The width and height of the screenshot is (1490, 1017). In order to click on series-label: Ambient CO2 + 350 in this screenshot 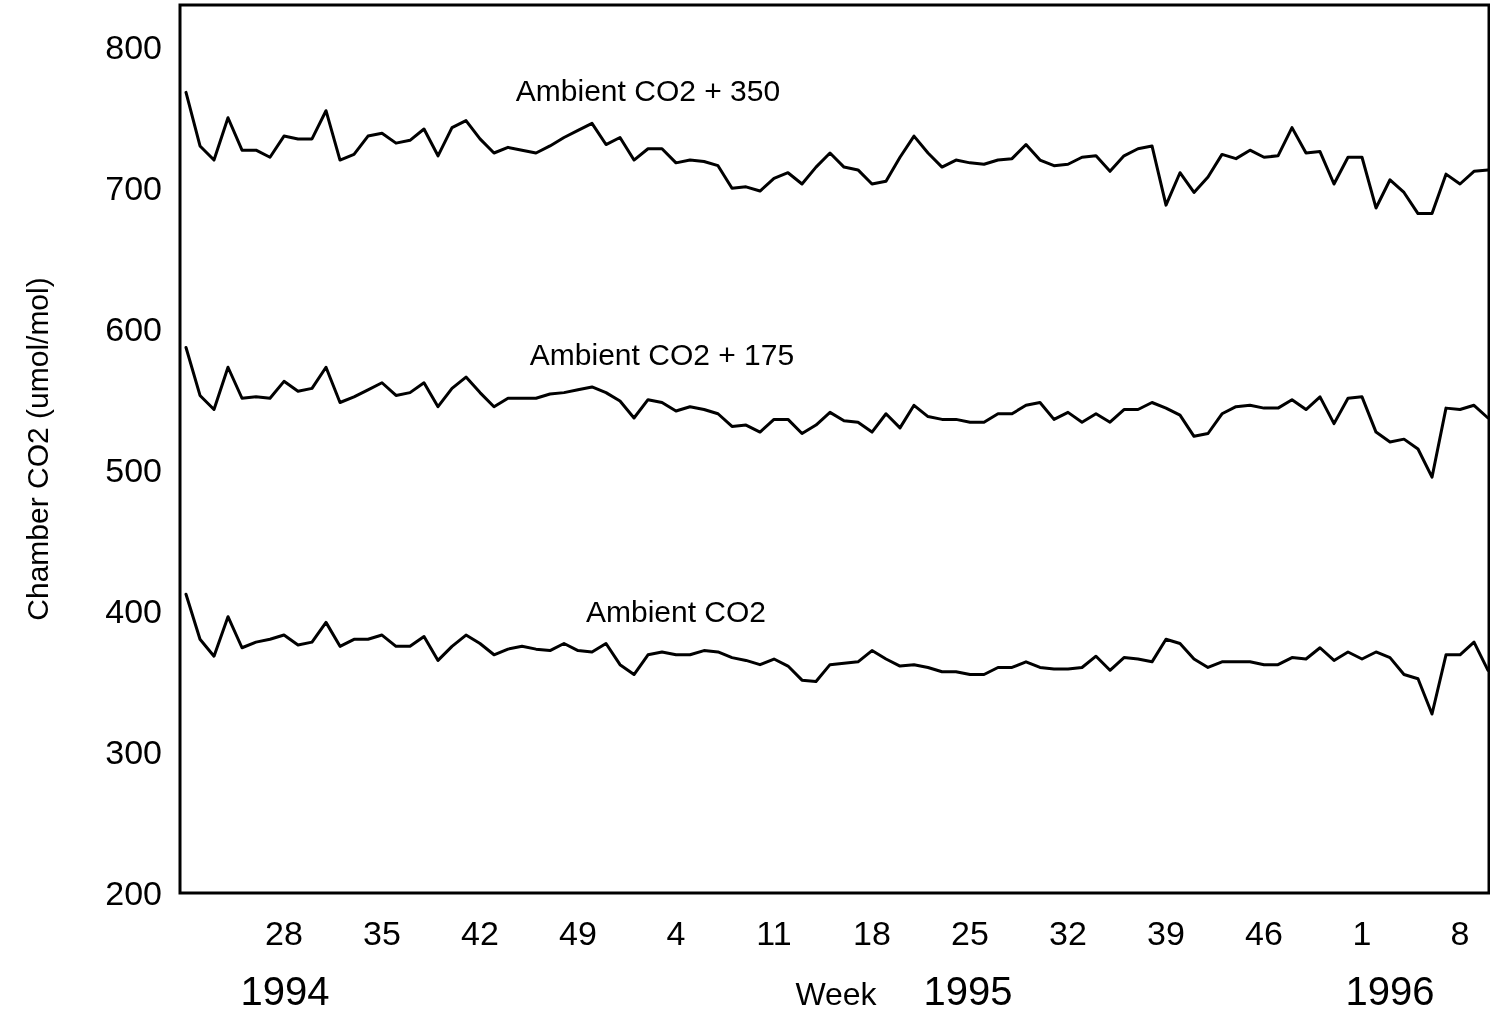, I will do `click(648, 91)`.